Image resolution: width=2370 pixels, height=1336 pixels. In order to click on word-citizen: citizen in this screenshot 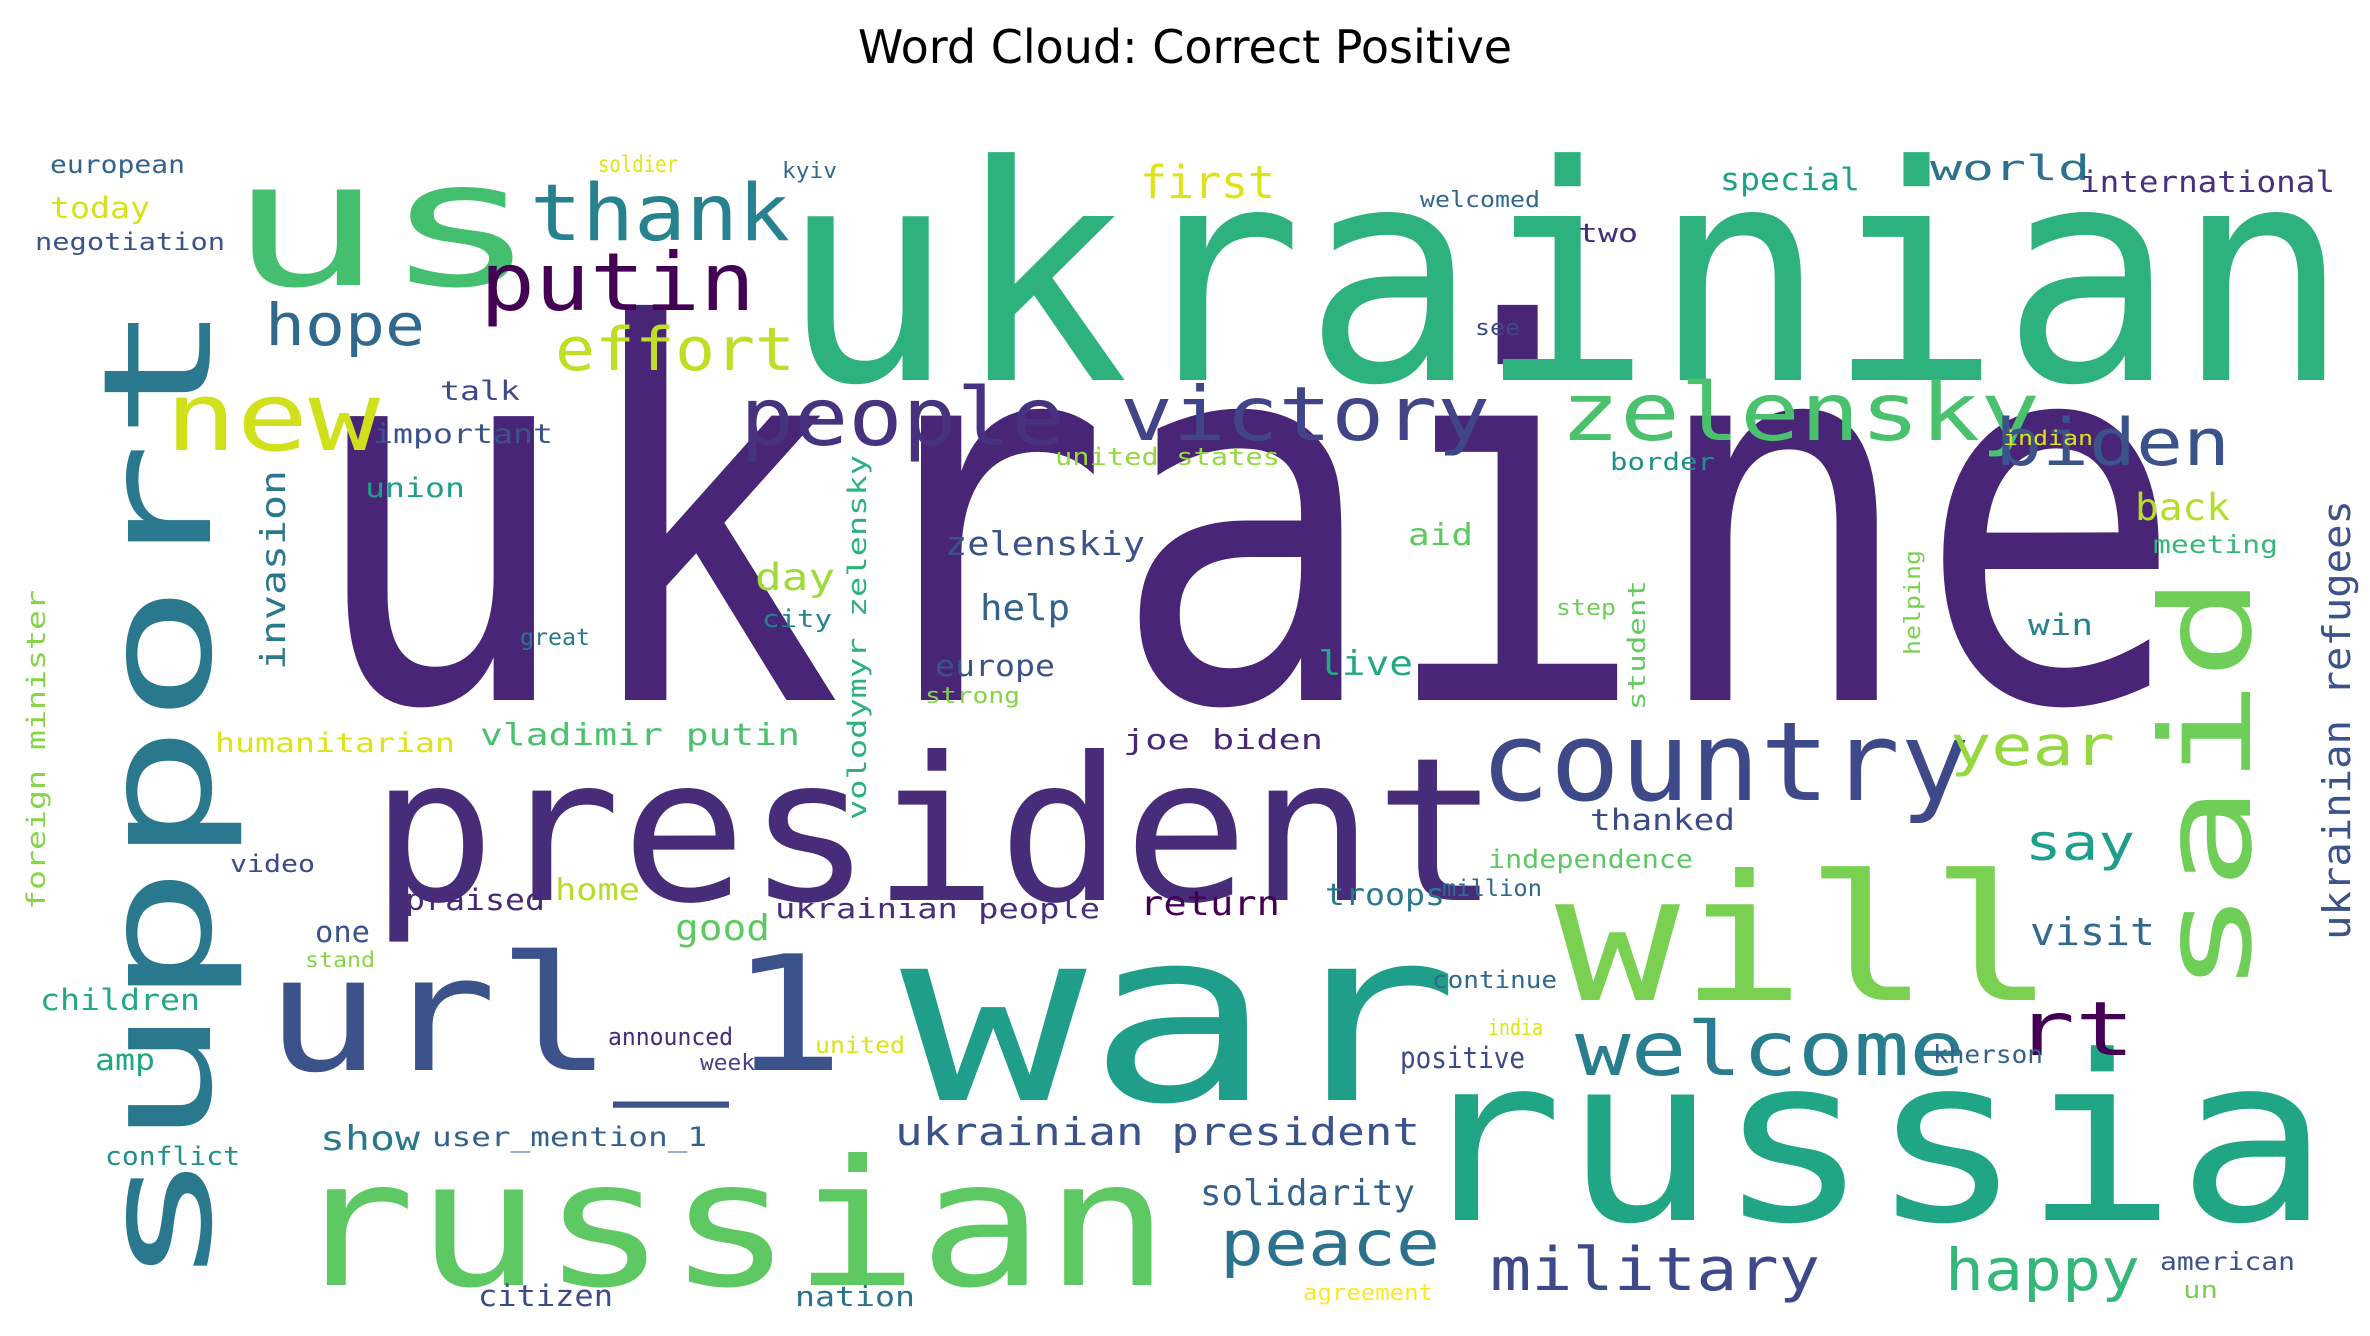, I will do `click(545, 1296)`.